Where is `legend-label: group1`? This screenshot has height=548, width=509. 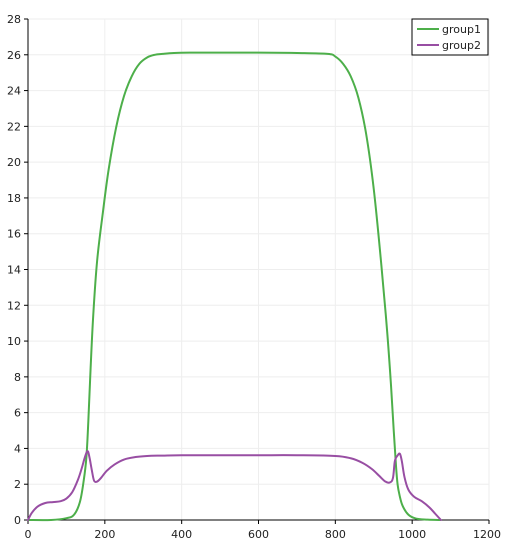 legend-label: group1 is located at coordinates (461, 29).